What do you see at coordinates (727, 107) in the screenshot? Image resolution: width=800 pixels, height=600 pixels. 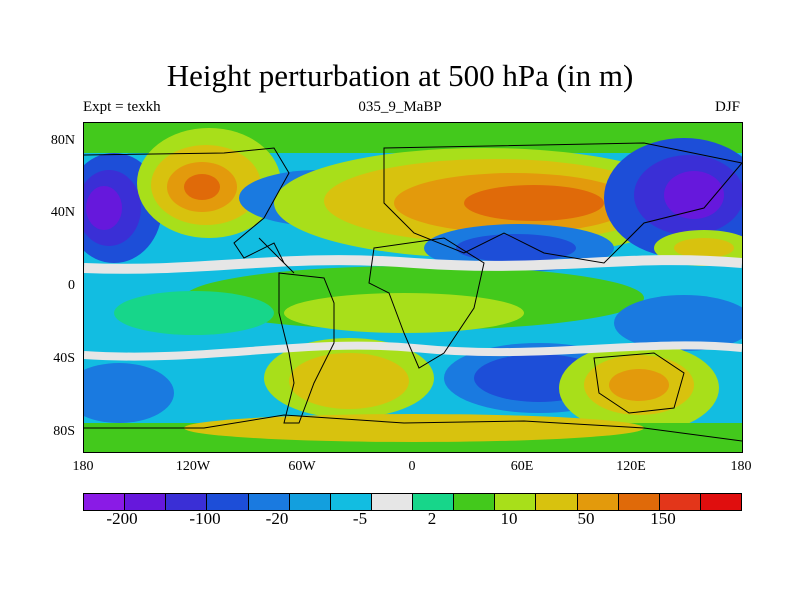 I see `season-label: DJF` at bounding box center [727, 107].